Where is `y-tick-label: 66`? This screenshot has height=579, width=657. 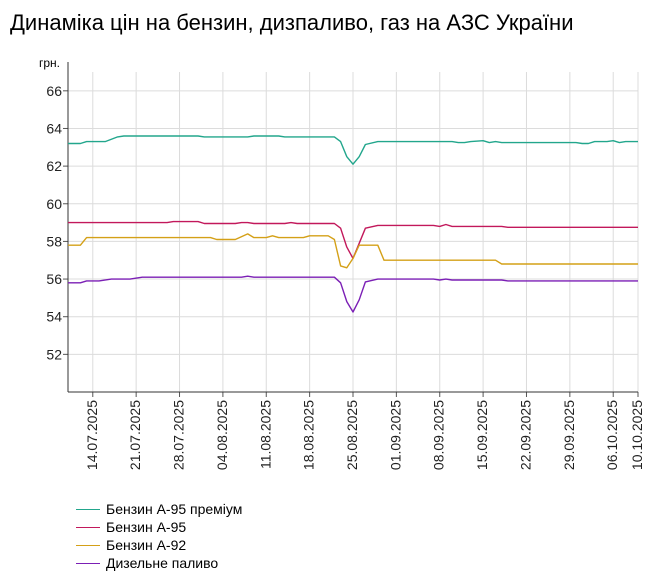 y-tick-label: 66 is located at coordinates (54, 91).